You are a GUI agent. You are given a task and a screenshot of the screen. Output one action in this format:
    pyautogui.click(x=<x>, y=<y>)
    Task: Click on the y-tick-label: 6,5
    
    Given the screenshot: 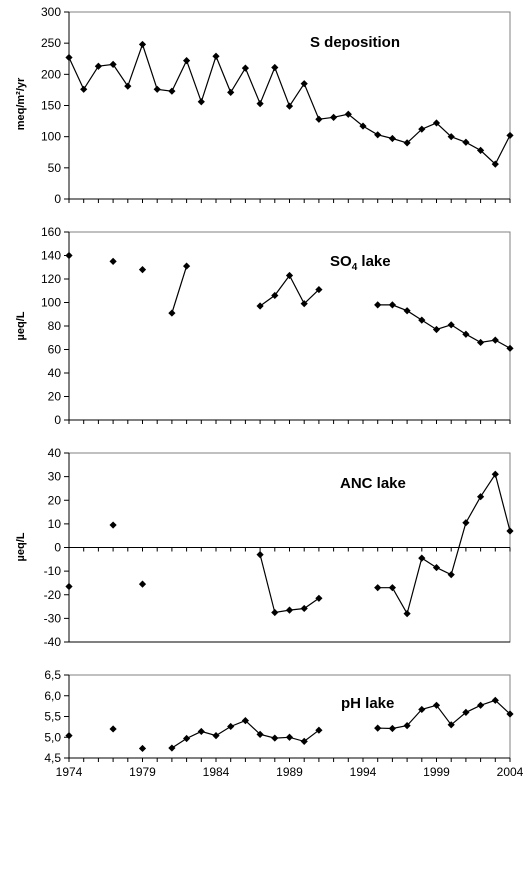 What is the action you would take?
    pyautogui.click(x=52, y=675)
    